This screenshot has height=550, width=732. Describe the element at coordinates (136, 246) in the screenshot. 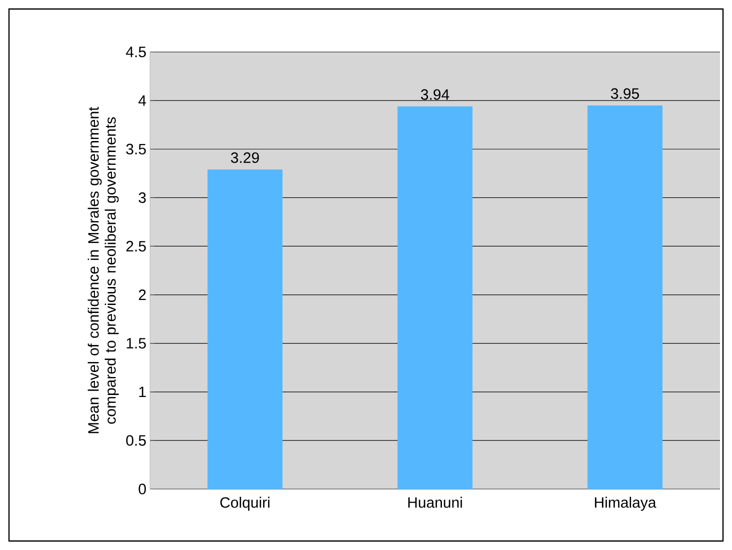

I see `y-tick-label: 2.5` at that location.